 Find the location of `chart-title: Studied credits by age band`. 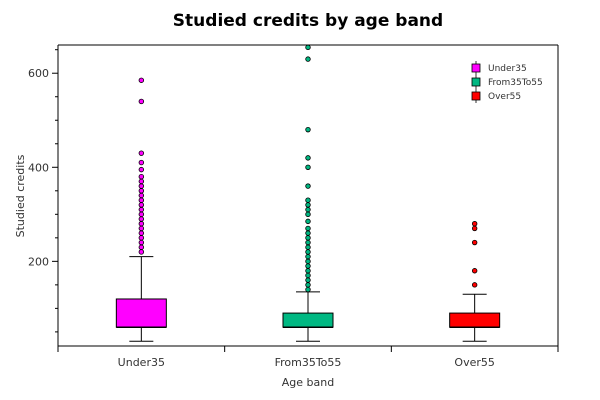

chart-title: Studied credits by age band is located at coordinates (308, 21).